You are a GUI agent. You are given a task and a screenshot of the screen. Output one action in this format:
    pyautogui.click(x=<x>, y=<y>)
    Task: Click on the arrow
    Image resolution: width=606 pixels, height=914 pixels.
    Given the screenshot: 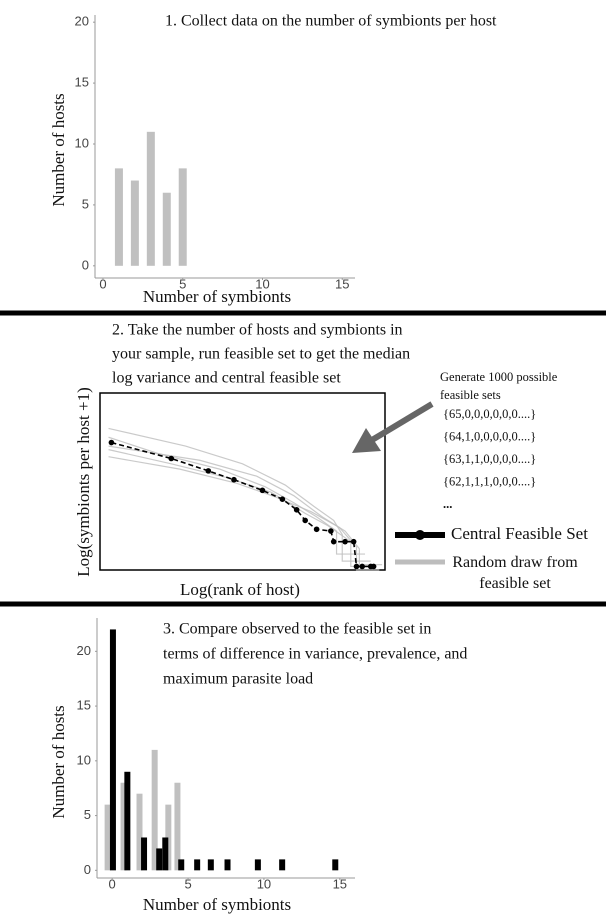 What is the action you would take?
    pyautogui.click(x=402, y=422)
    